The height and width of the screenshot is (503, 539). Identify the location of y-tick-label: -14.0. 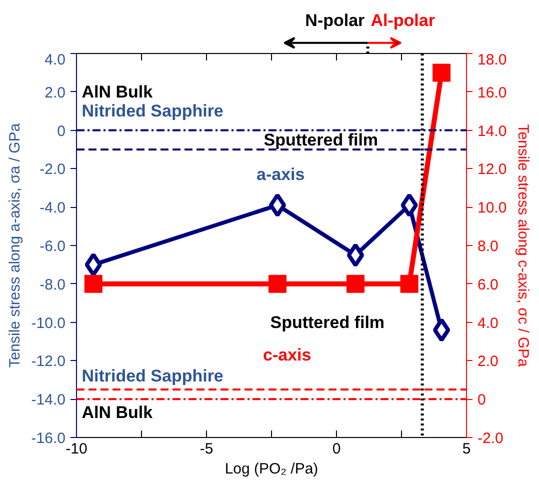
(48, 400).